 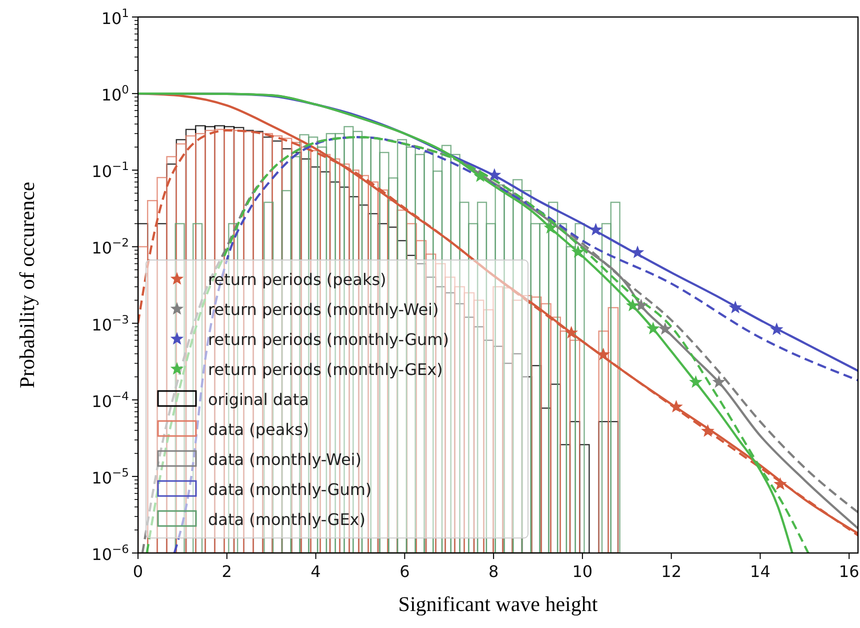 What do you see at coordinates (110, 399) in the screenshot?
I see `y-tick-label: 10$^{−4}$` at bounding box center [110, 399].